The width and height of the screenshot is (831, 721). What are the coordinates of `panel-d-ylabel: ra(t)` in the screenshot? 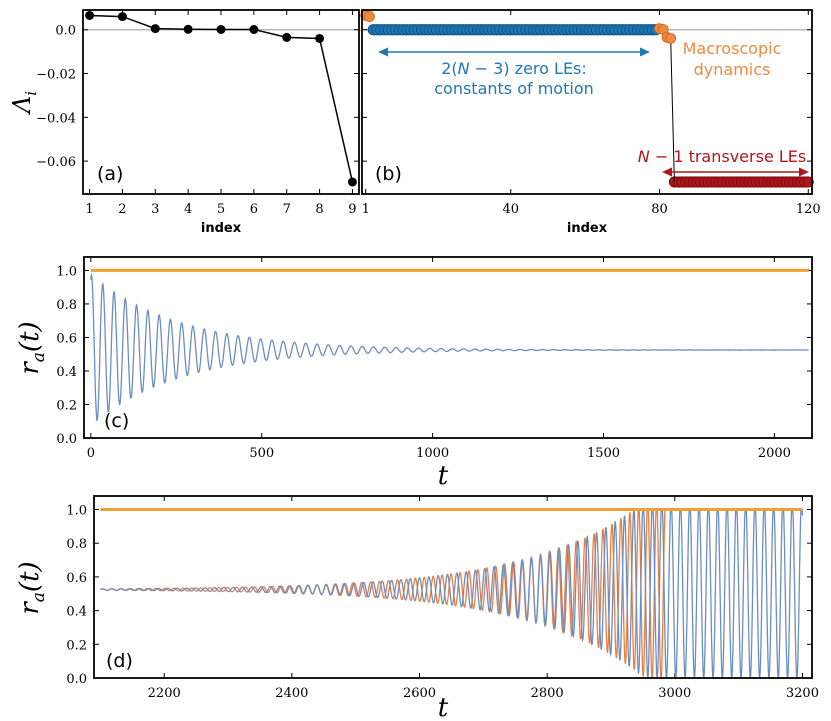 It's located at (32, 587).